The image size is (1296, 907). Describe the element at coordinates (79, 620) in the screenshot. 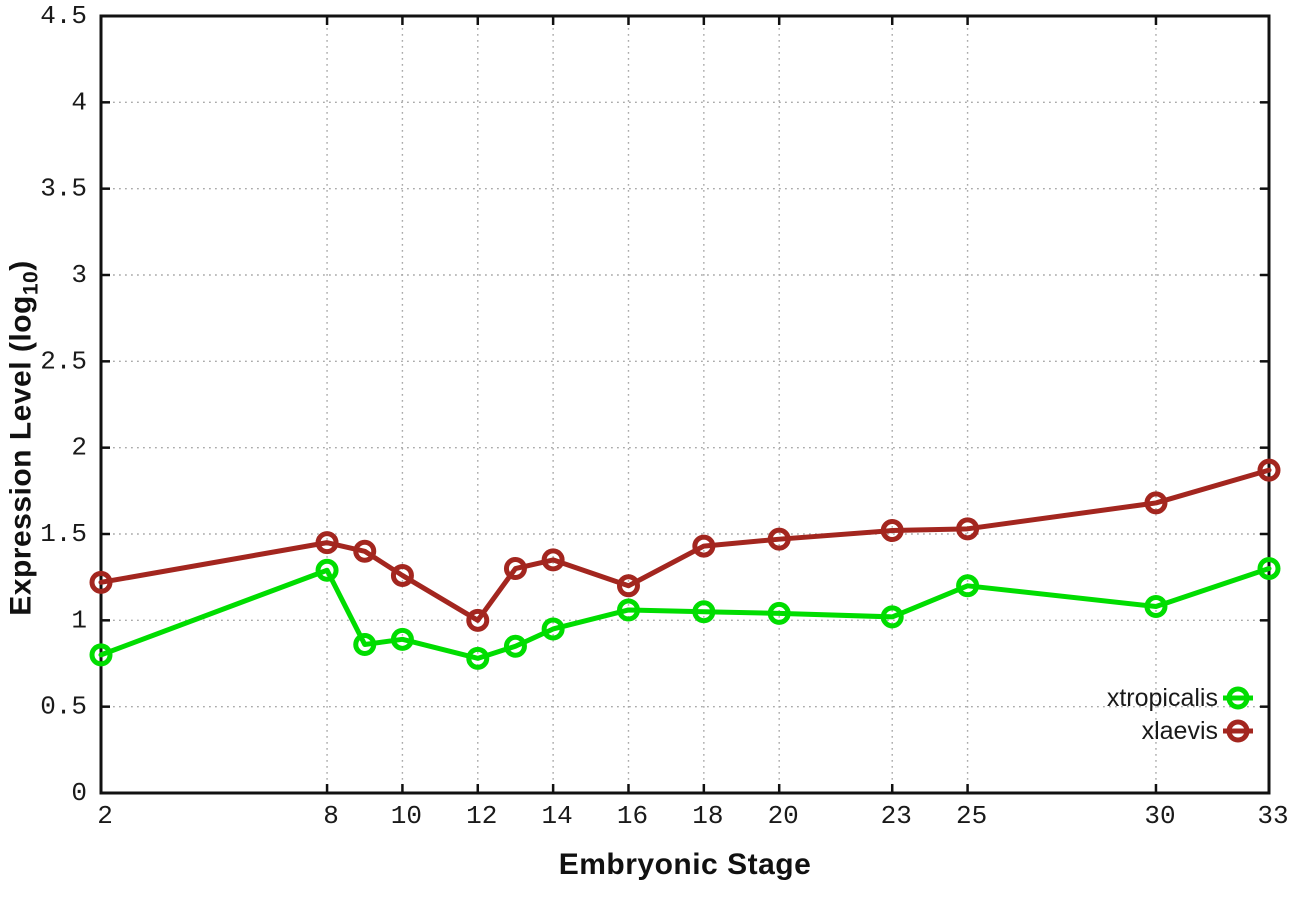

I see `y-tick-label: 1` at that location.